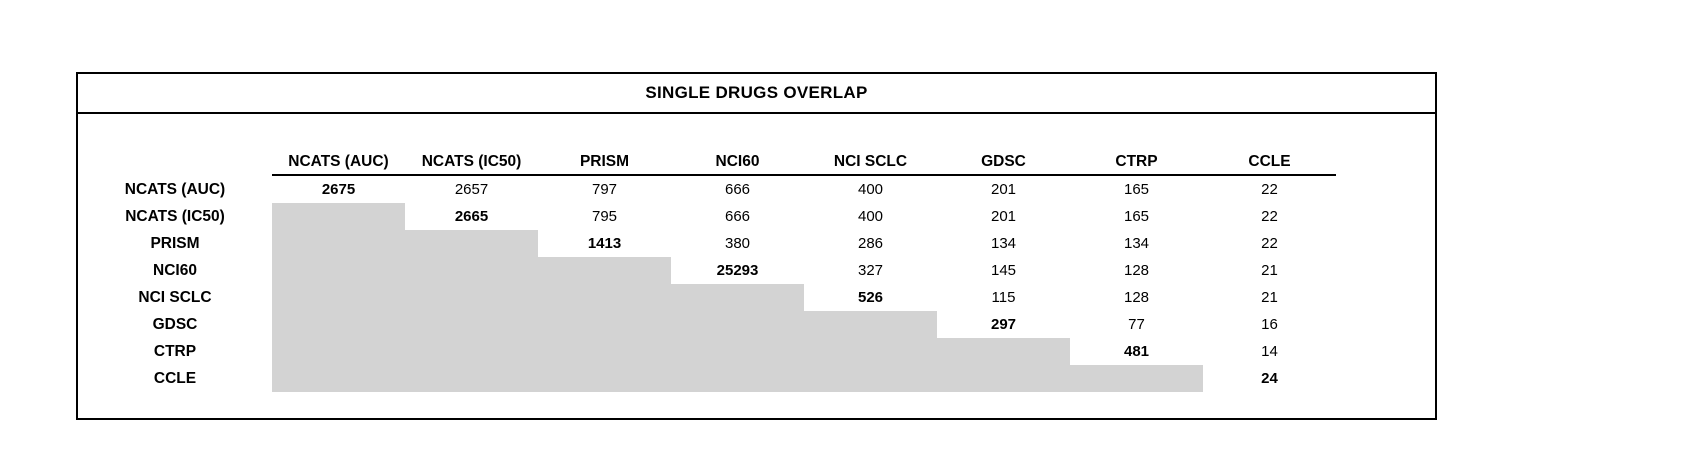  What do you see at coordinates (1136, 351) in the screenshot?
I see `diagonal-cell: 481` at bounding box center [1136, 351].